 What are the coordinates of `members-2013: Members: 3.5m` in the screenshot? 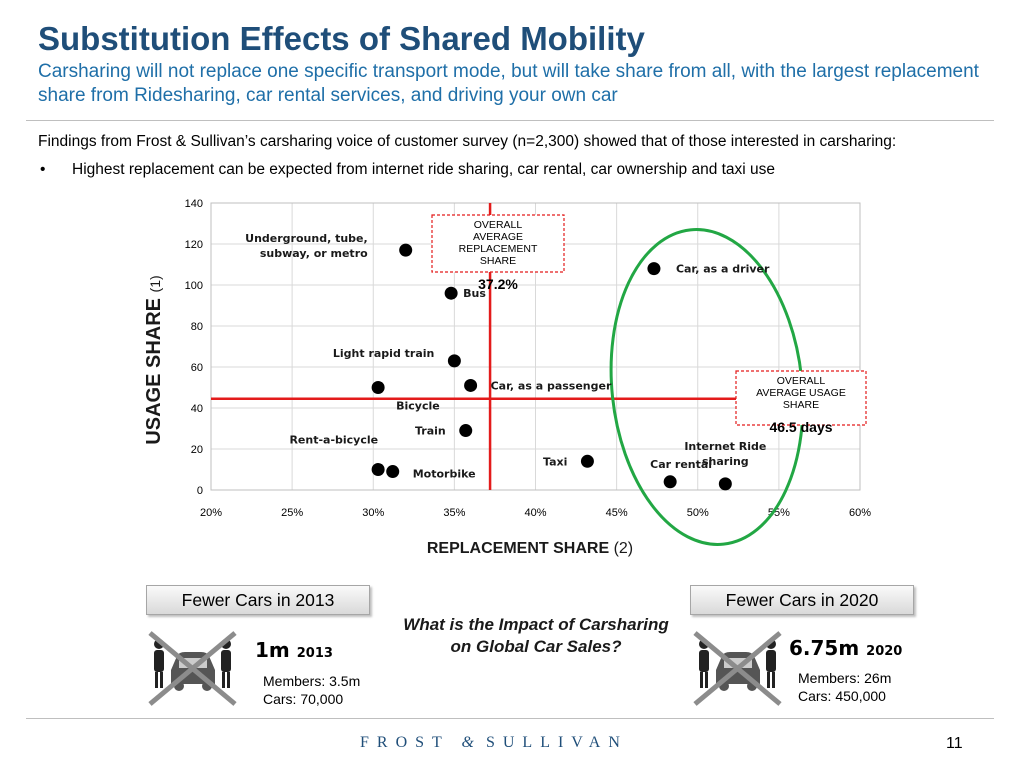 It's located at (312, 681).